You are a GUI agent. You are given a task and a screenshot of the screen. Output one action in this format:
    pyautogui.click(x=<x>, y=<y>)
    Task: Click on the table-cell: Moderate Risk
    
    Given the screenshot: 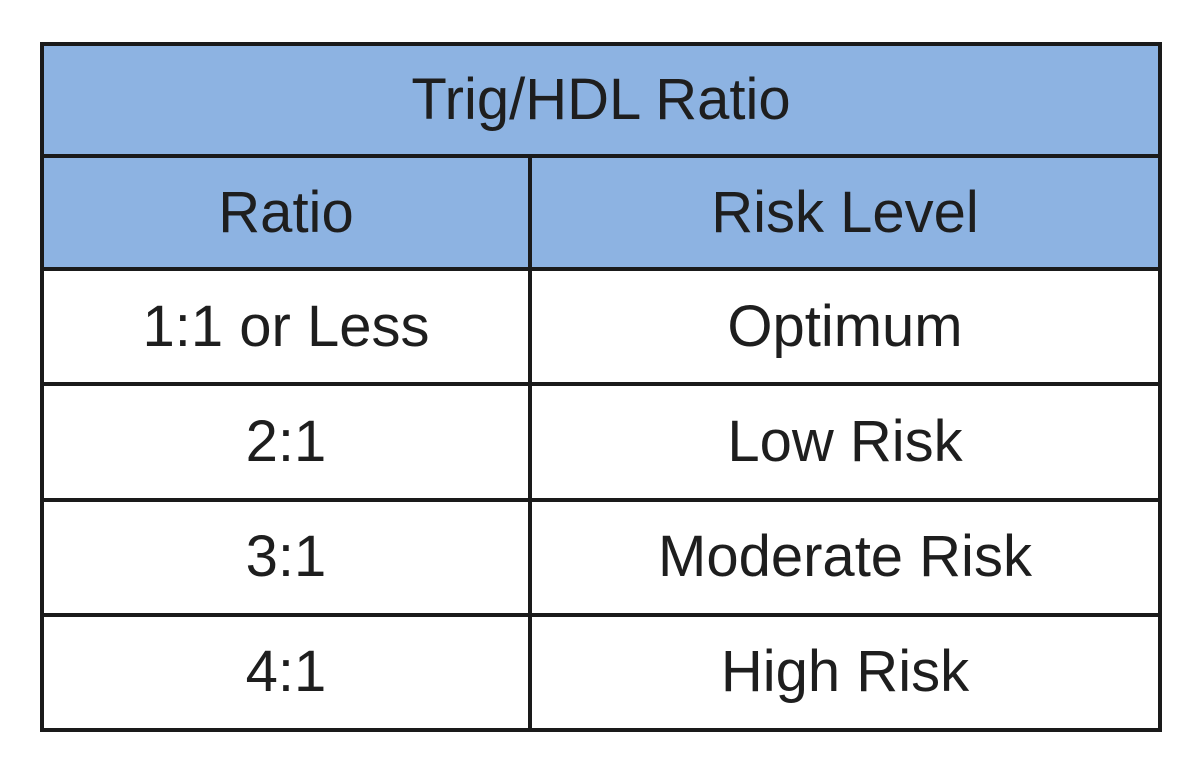 What is the action you would take?
    pyautogui.click(x=845, y=557)
    